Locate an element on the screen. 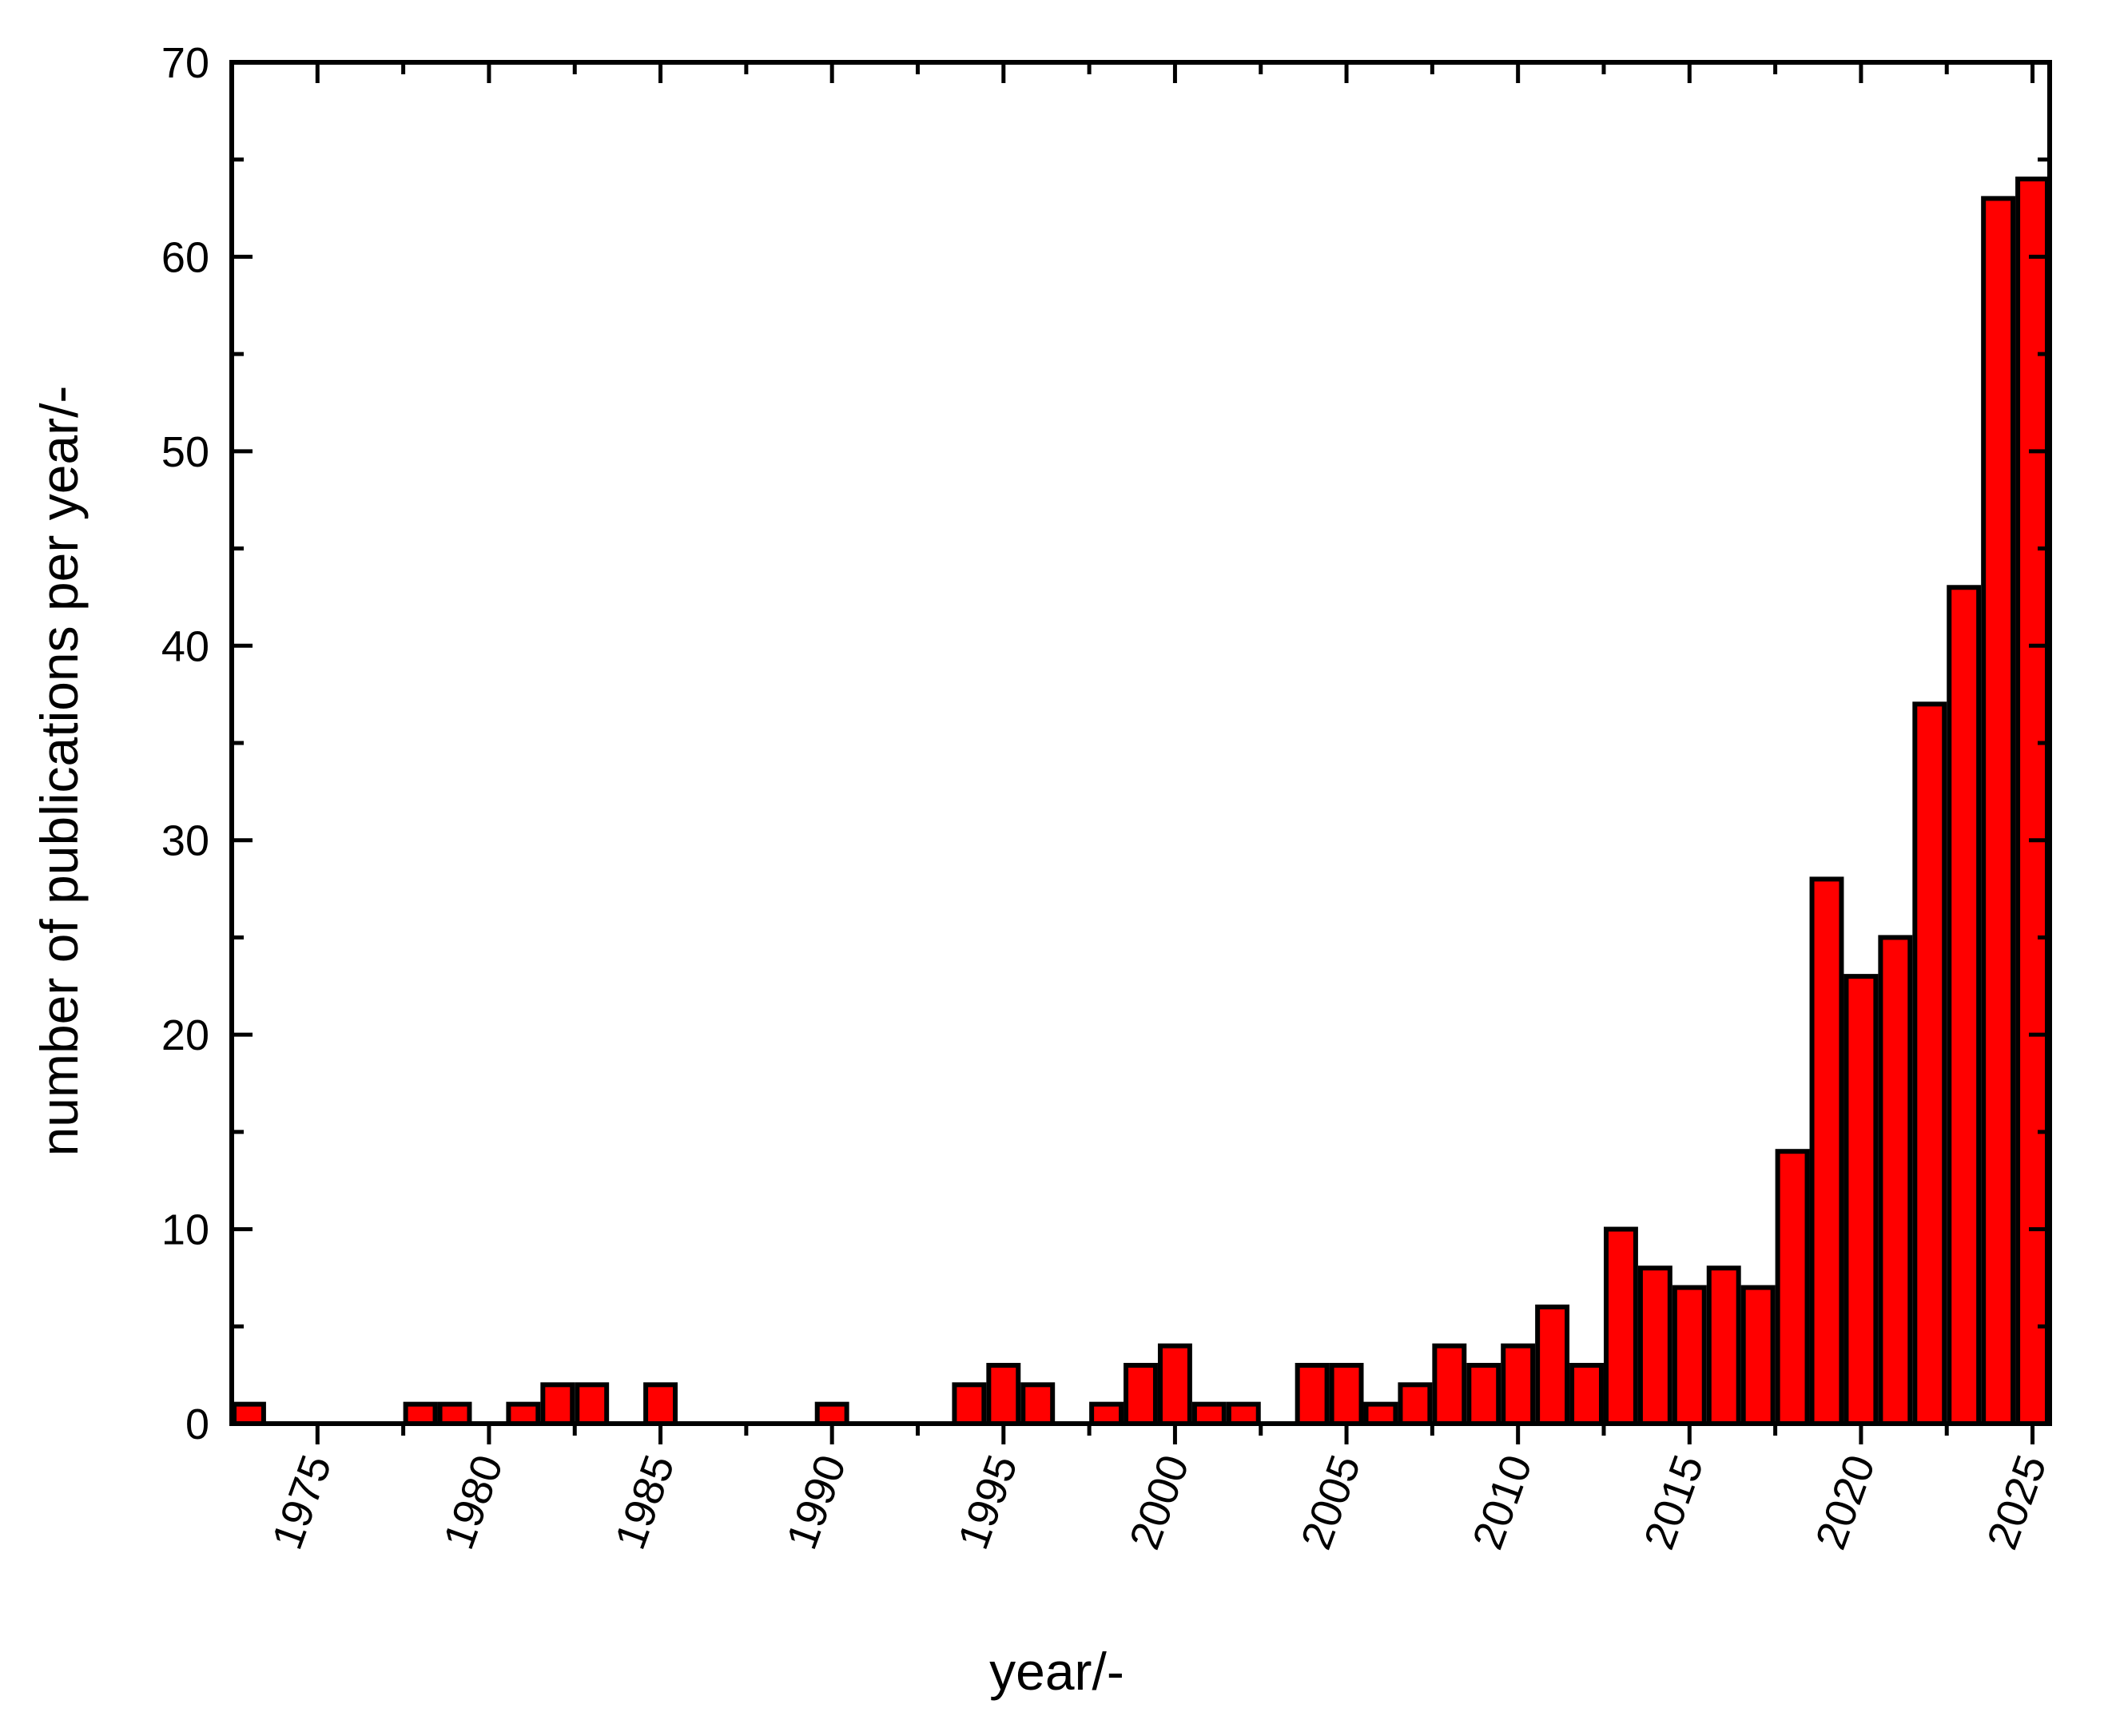 The image size is (2104, 1736). bar-2001 is located at coordinates (1209, 1414).